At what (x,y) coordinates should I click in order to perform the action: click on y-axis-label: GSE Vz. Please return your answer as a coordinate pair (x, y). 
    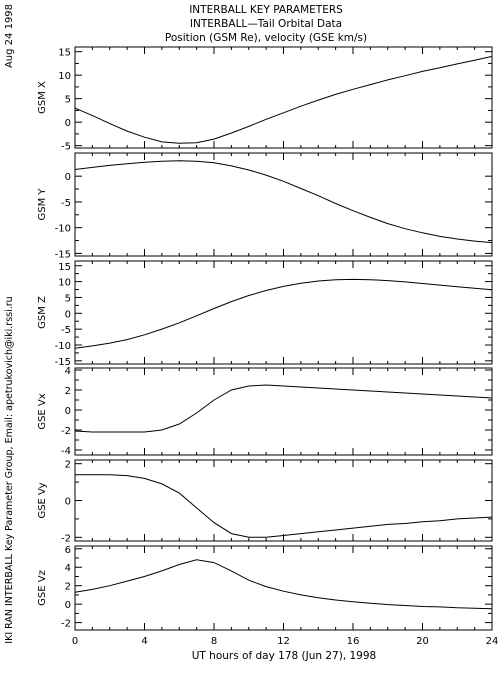
    Looking at the image, I should click on (42, 588).